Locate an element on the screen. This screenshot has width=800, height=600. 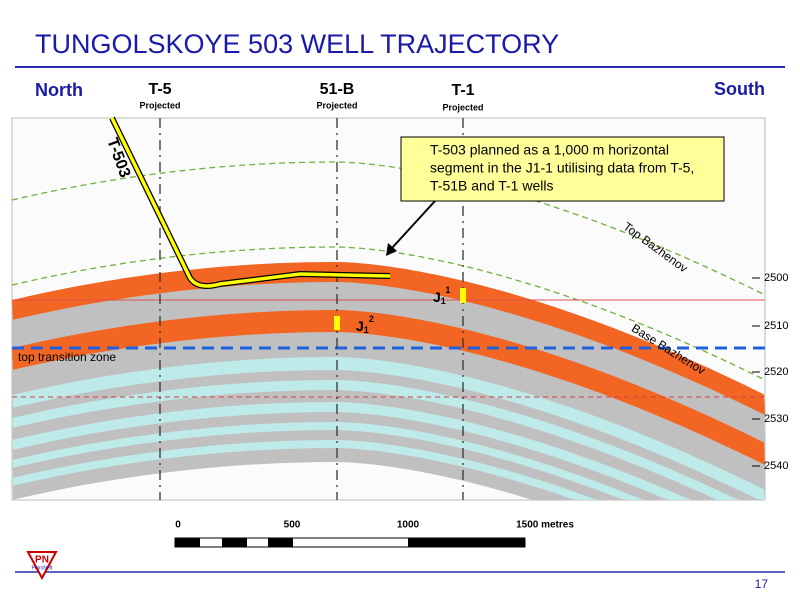
depth-label: 2510 is located at coordinates (776, 326).